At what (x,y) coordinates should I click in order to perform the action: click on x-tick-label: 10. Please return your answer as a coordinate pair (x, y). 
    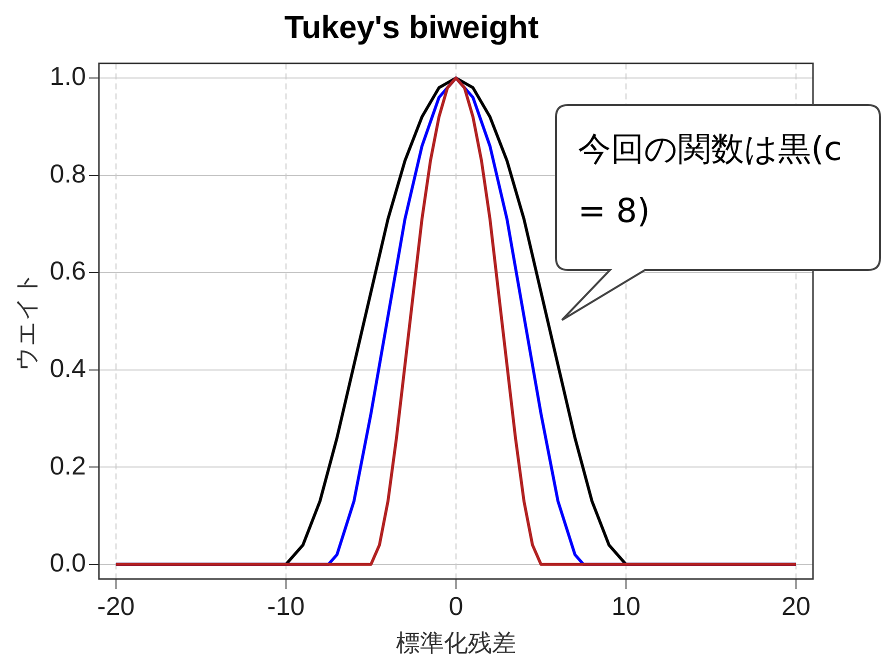
    Looking at the image, I should click on (626, 605).